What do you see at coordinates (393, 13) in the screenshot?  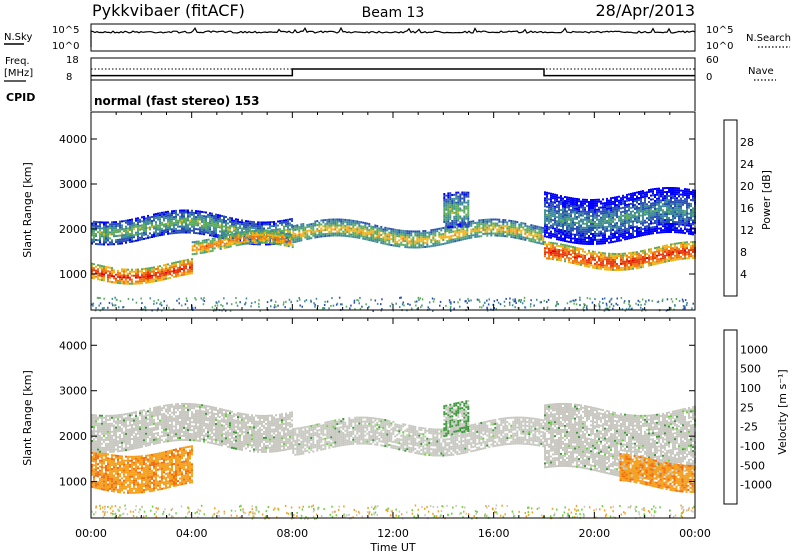 I see `beam-label: Beam 13` at bounding box center [393, 13].